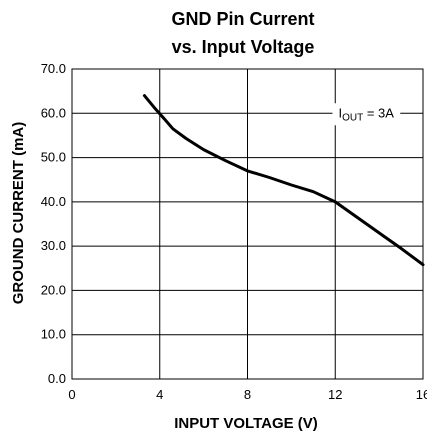 This screenshot has width=427, height=434. I want to click on annotation-label: IOUT = 3A, so click(366, 114).